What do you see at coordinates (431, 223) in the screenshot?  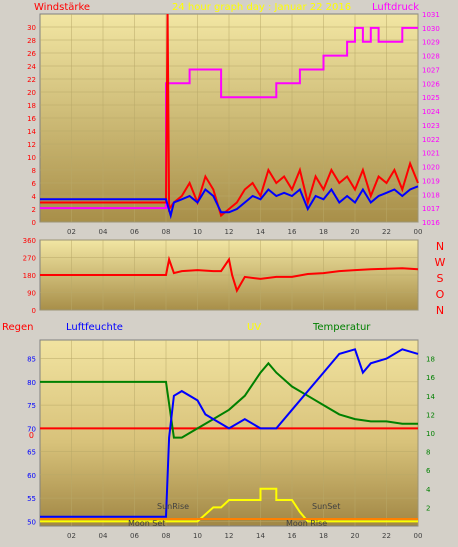 I see `y-tick-label-right: 1016` at bounding box center [431, 223].